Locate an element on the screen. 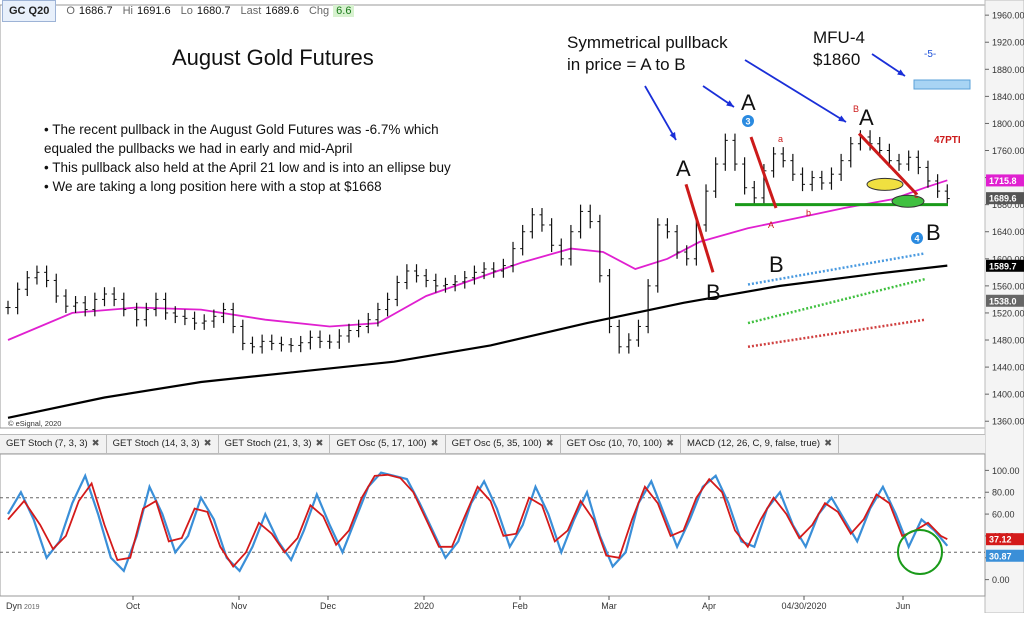  ellipse-green is located at coordinates (908, 201).